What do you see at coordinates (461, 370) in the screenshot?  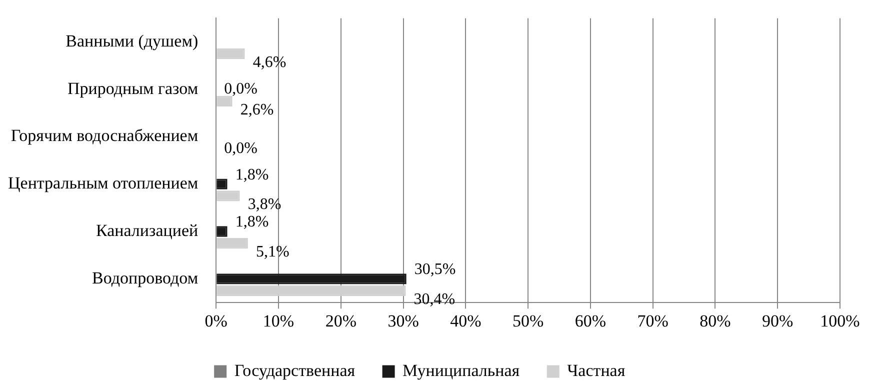 I see `legend-label: Муниципальная` at bounding box center [461, 370].